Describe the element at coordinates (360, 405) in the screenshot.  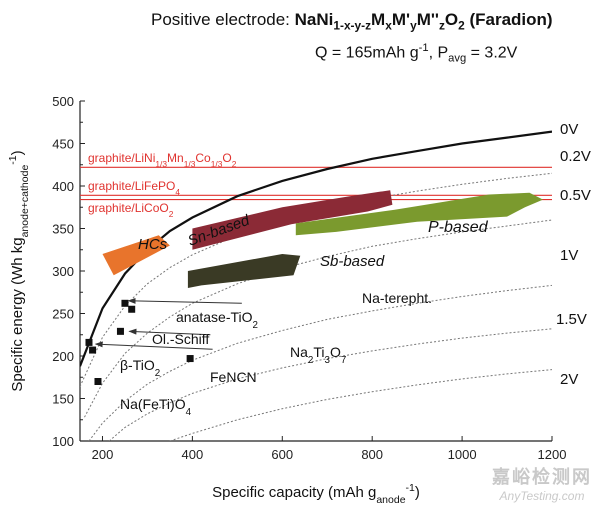
I see `voltage-curve` at that location.